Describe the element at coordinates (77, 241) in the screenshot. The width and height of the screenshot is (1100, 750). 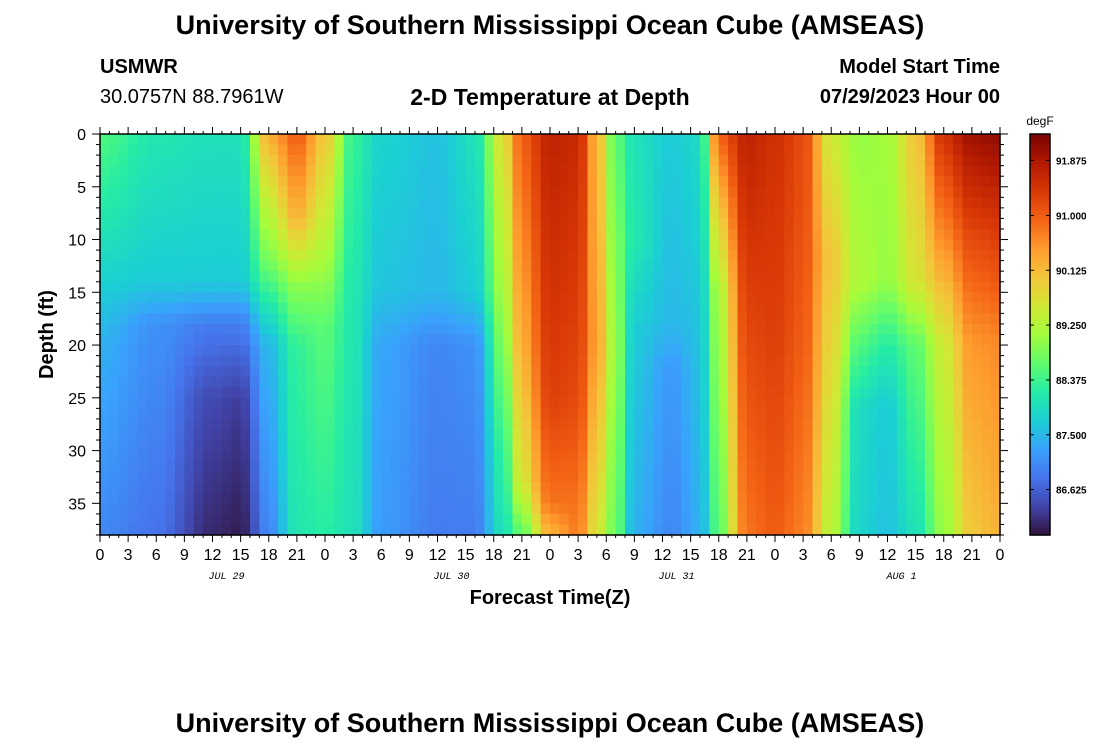
I see `y-tick-label: 10` at that location.